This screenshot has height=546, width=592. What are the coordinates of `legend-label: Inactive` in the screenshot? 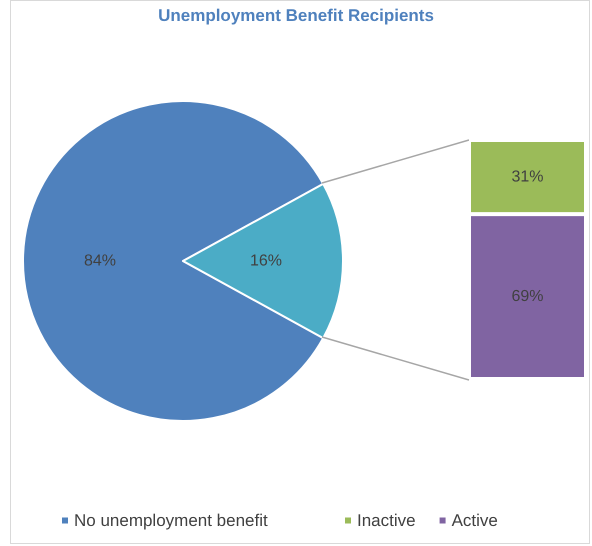 It's located at (386, 520).